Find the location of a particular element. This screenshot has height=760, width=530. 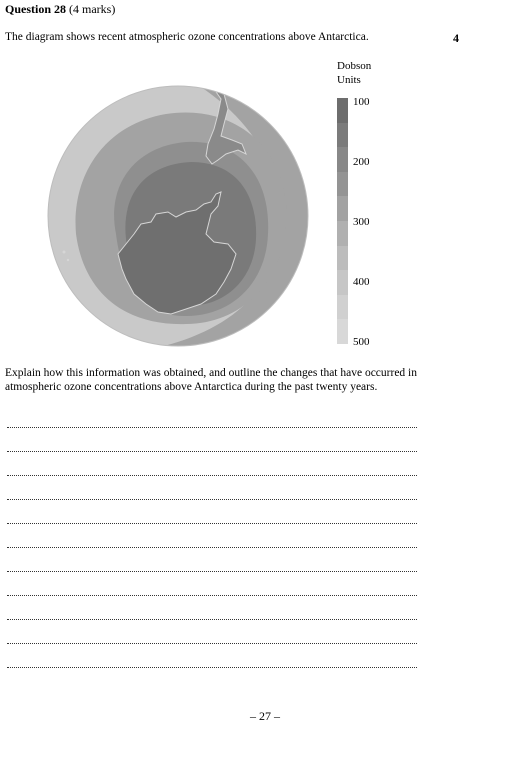

legend-tick-500: 500 is located at coordinates (361, 342).